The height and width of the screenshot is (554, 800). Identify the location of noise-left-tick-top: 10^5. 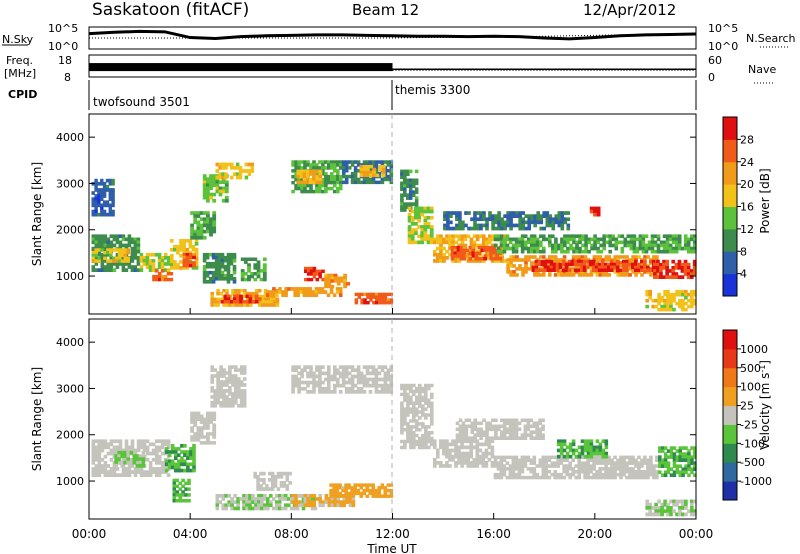
(63, 28).